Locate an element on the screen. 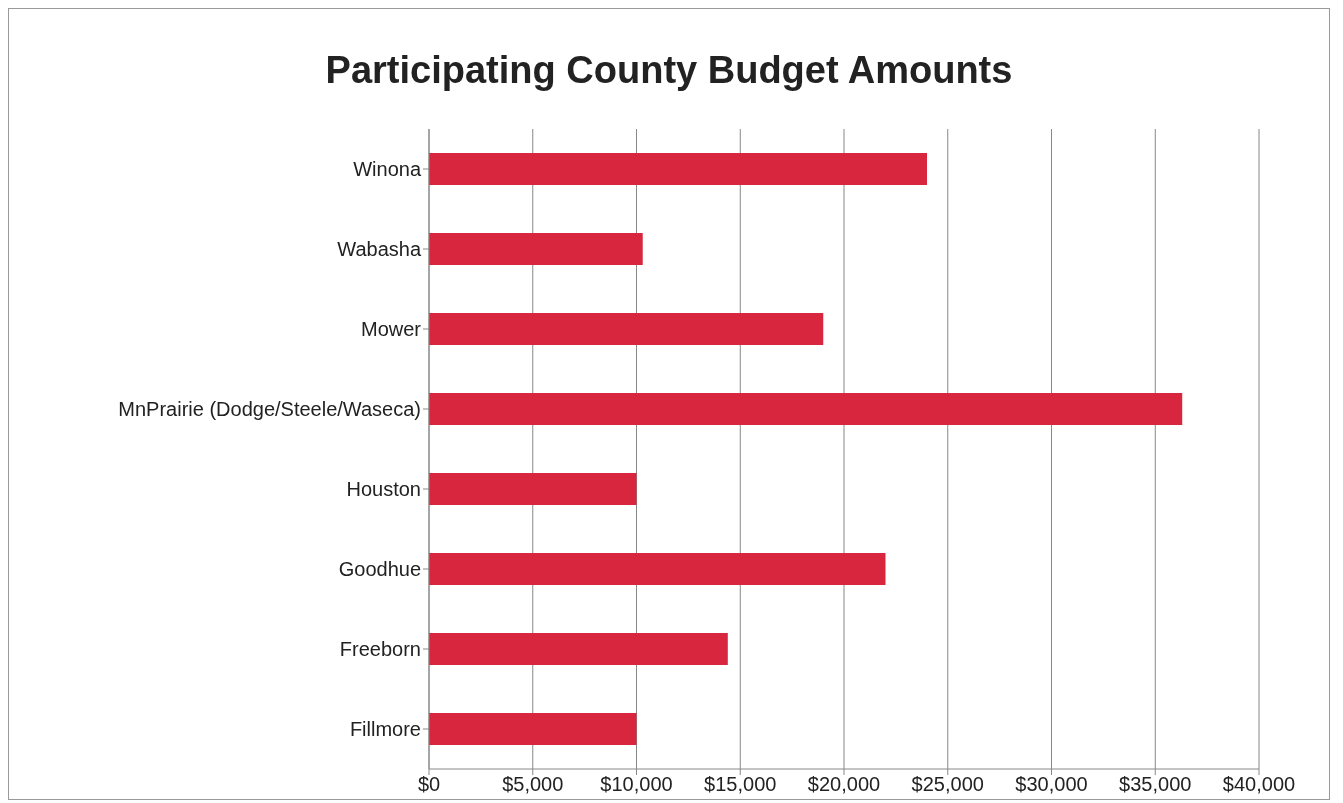  y-tick-label: Houston is located at coordinates (383, 489).